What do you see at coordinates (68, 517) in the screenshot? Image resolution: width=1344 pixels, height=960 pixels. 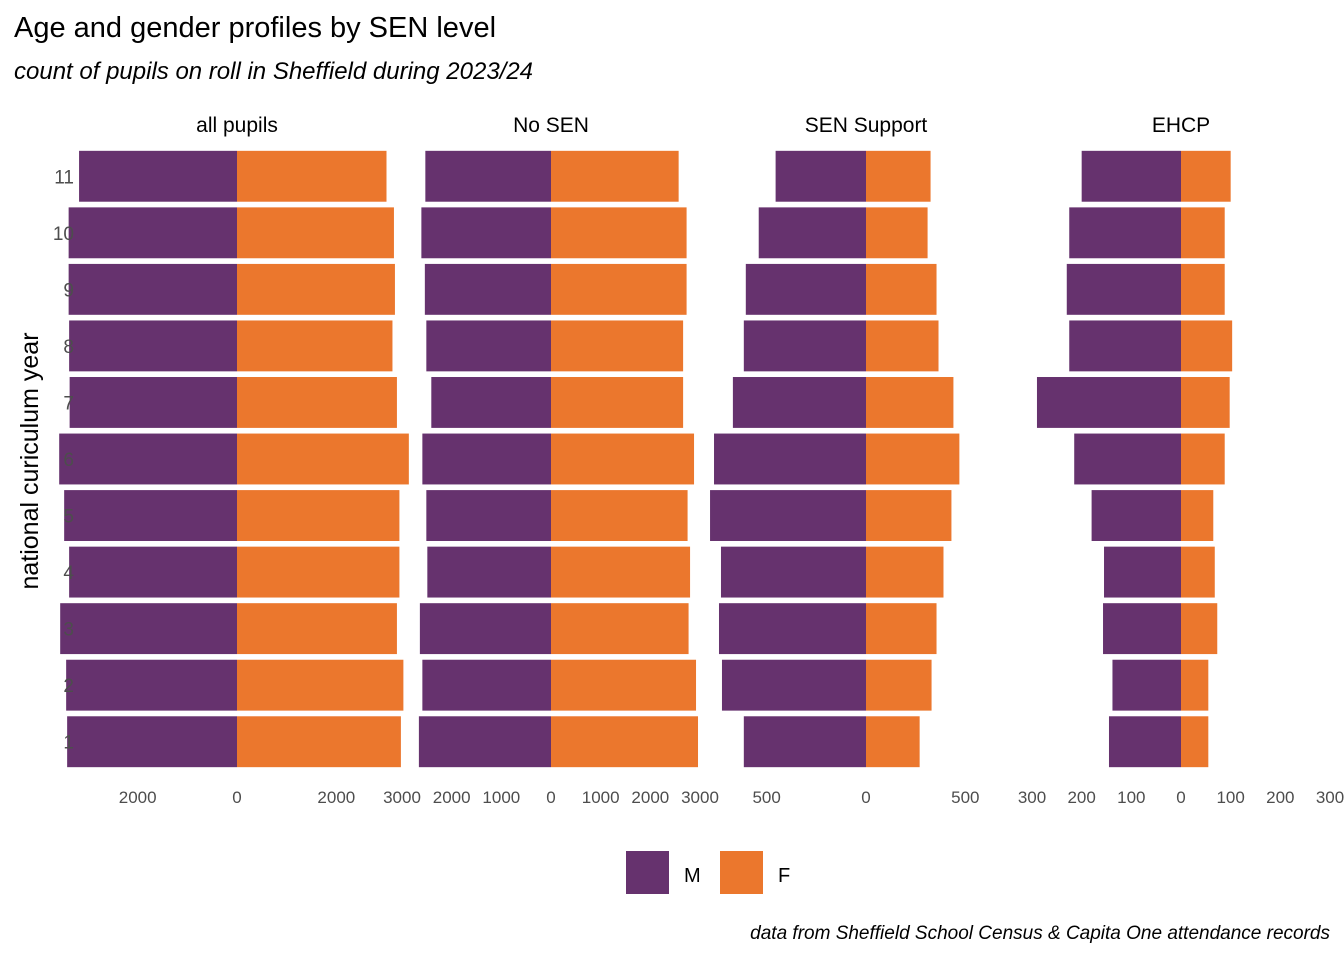 I see `y-tick-label: 5` at bounding box center [68, 517].